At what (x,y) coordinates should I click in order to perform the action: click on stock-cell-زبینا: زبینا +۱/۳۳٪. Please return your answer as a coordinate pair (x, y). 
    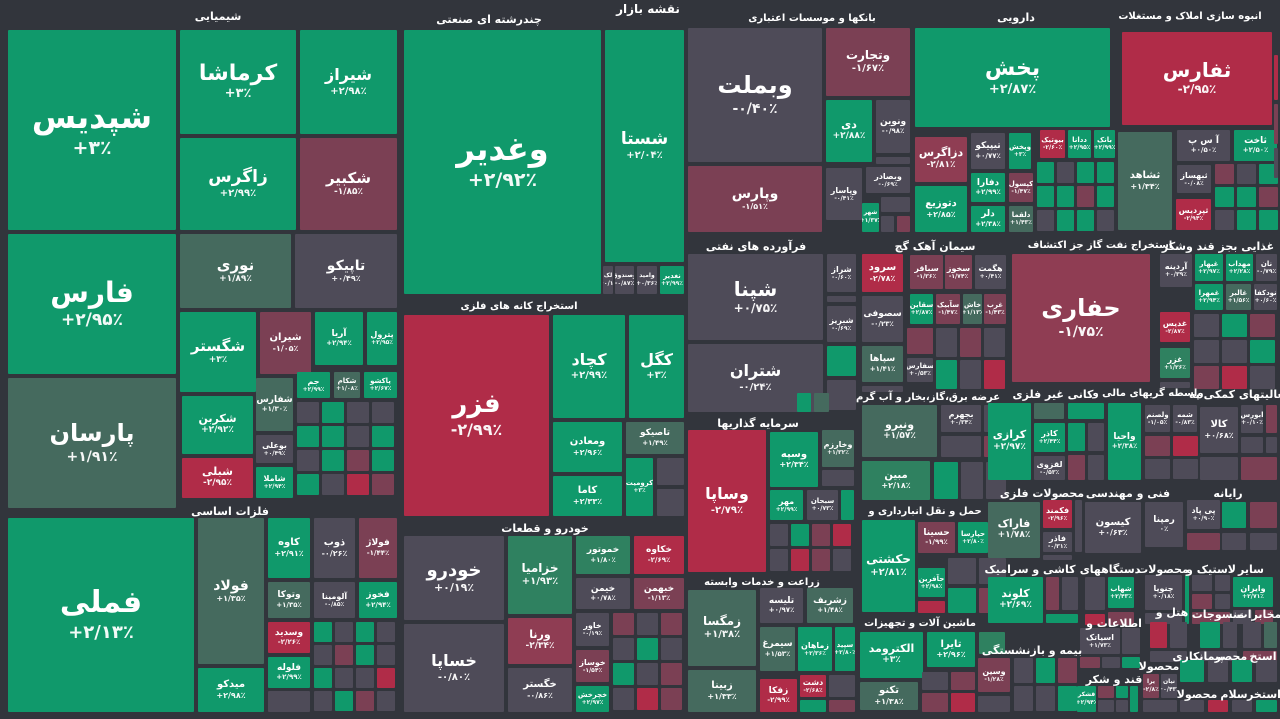
    Looking at the image, I should click on (722, 691).